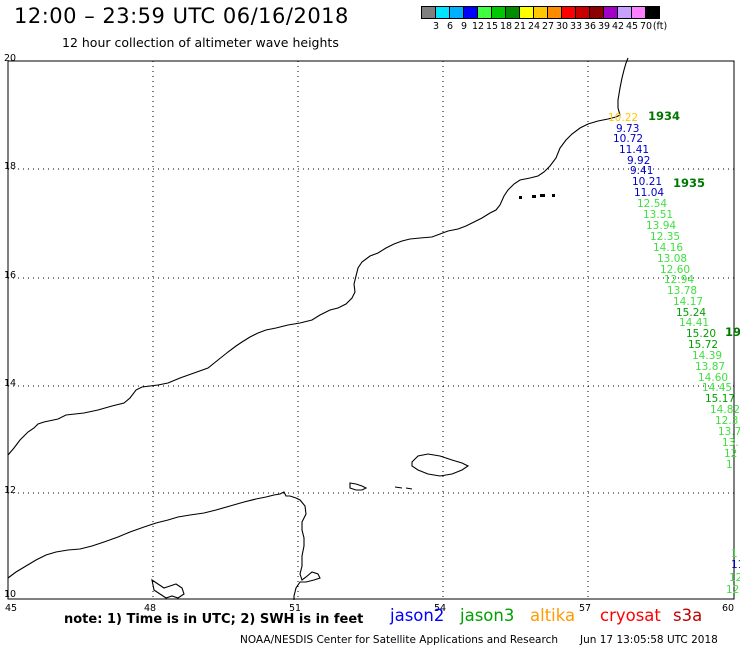 The height and width of the screenshot is (650, 740). Describe the element at coordinates (661, 226) in the screenshot. I see `wave-height-reading: 13.94` at that location.